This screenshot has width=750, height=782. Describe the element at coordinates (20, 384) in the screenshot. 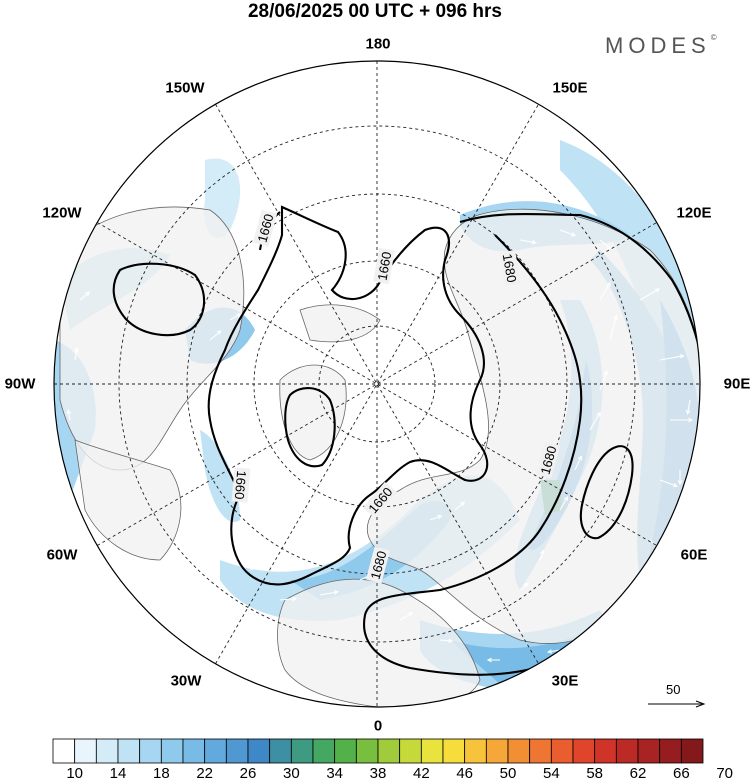

I see `longitude-label: 90W` at that location.